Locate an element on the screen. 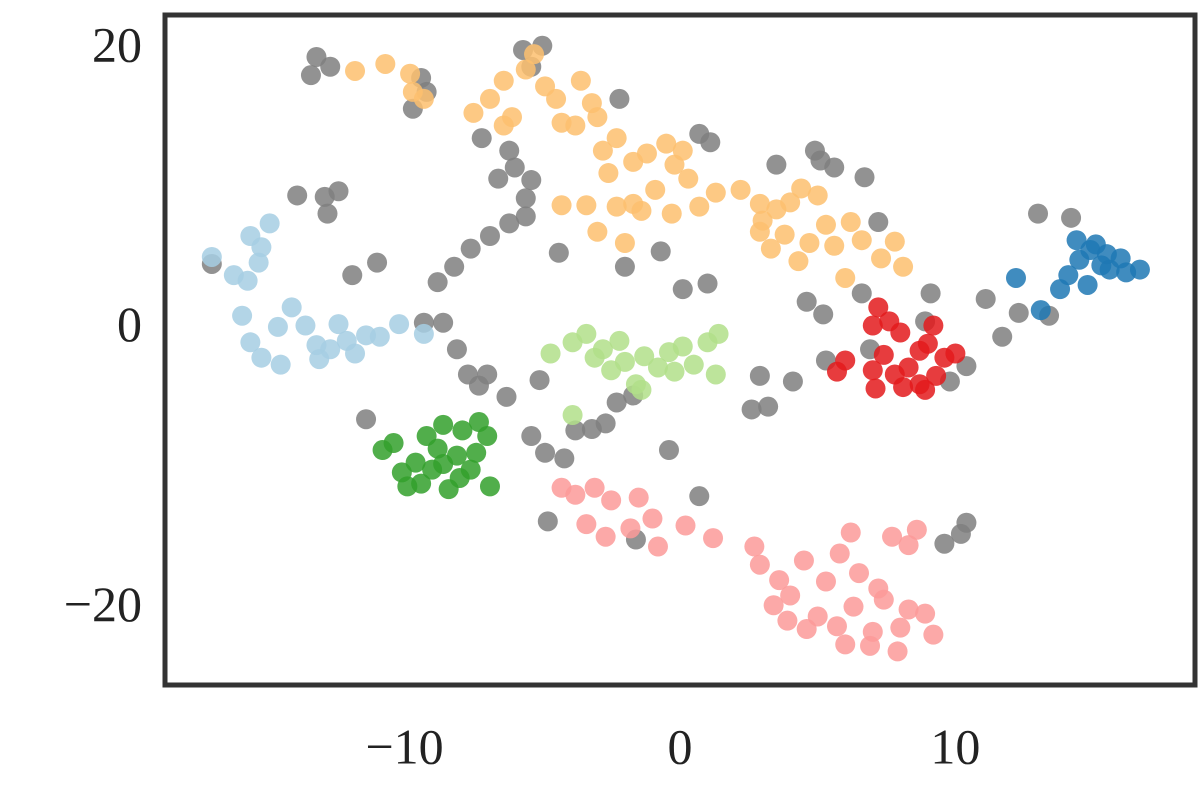  y-tick-label: −20 is located at coordinates (103, 604).